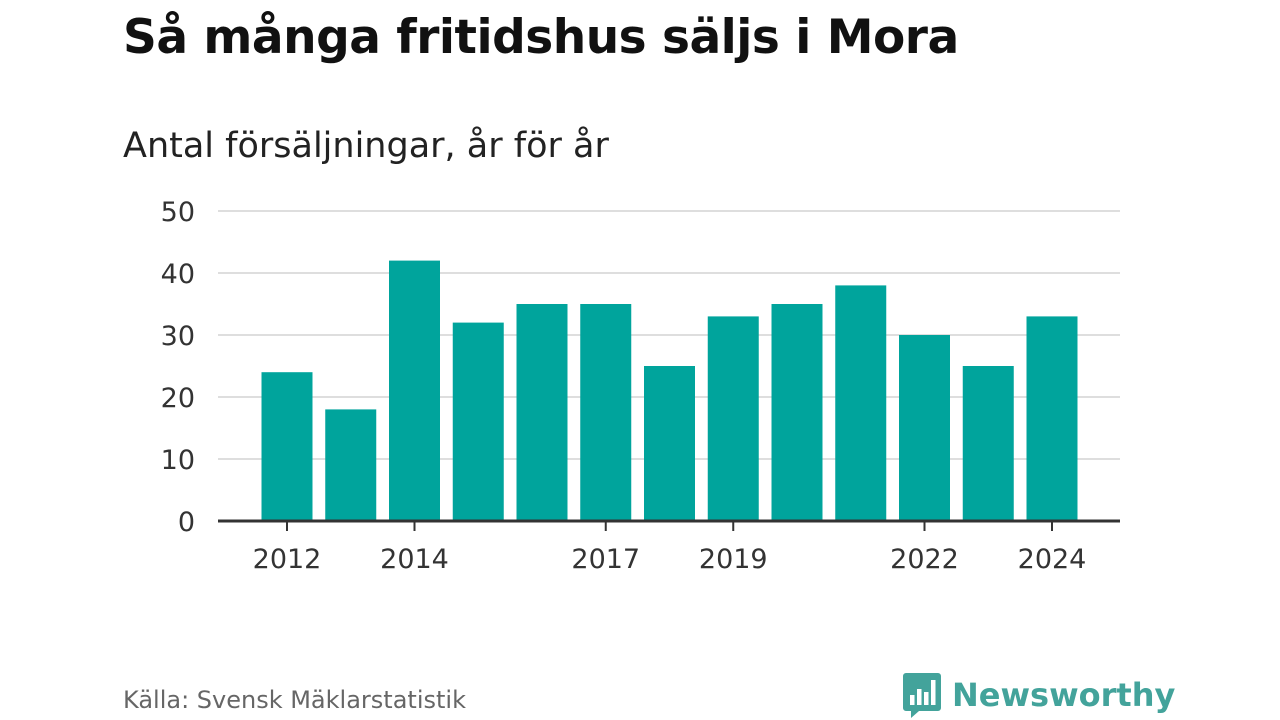  I want to click on brand-logo: Newsworthy, so click(1038, 695).